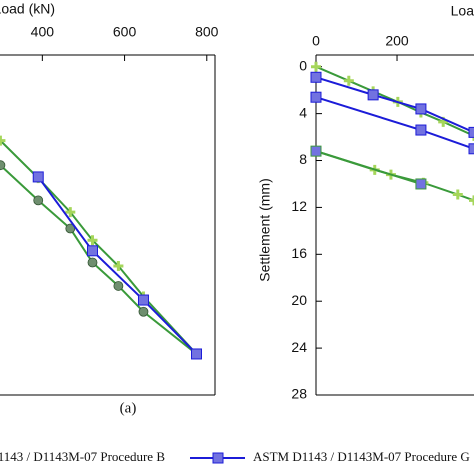  Describe the element at coordinates (299, 347) in the screenshot. I see `y-tick-label: 24` at that location.